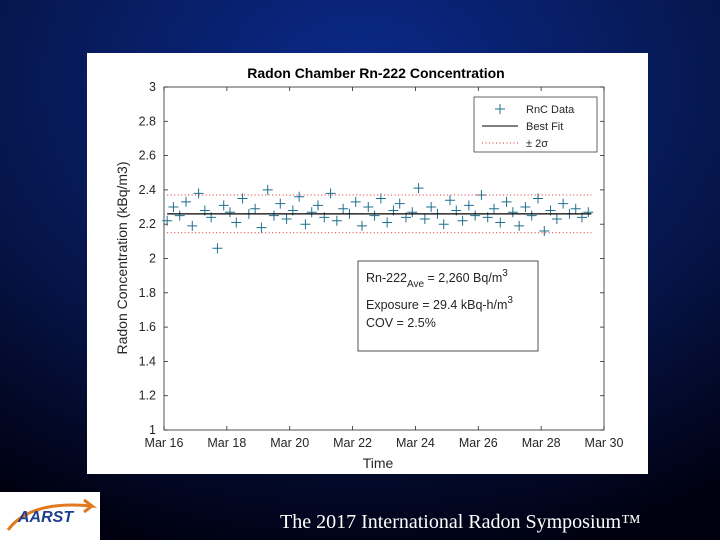 This screenshot has height=545, width=720. Describe the element at coordinates (147, 293) in the screenshot. I see `y-tick-label: 1.8` at that location.